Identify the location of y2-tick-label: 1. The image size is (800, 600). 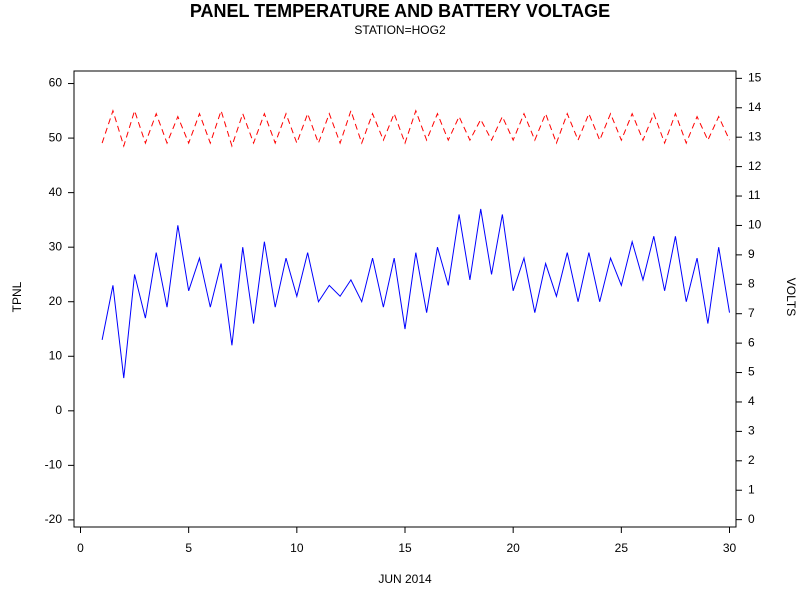
(751, 489).